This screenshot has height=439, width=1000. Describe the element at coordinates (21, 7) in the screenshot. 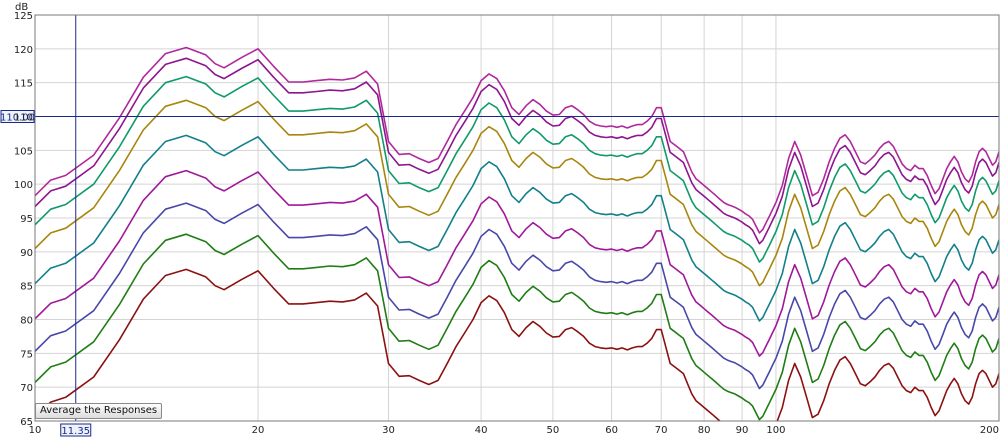

I see `y-axis-unit-label: dB` at that location.